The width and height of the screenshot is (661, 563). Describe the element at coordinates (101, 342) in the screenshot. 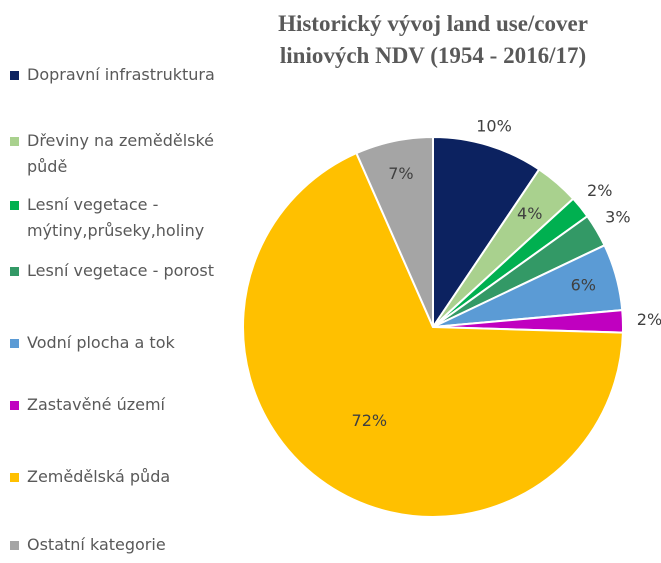

I see `legend-label: Vodní plocha a tok` at that location.